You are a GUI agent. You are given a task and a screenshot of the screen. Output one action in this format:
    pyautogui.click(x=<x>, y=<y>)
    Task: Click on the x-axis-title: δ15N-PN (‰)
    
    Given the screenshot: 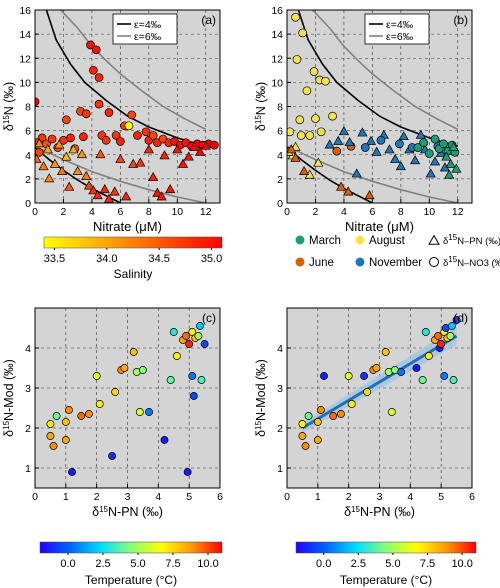 What is the action you would take?
    pyautogui.click(x=127, y=512)
    